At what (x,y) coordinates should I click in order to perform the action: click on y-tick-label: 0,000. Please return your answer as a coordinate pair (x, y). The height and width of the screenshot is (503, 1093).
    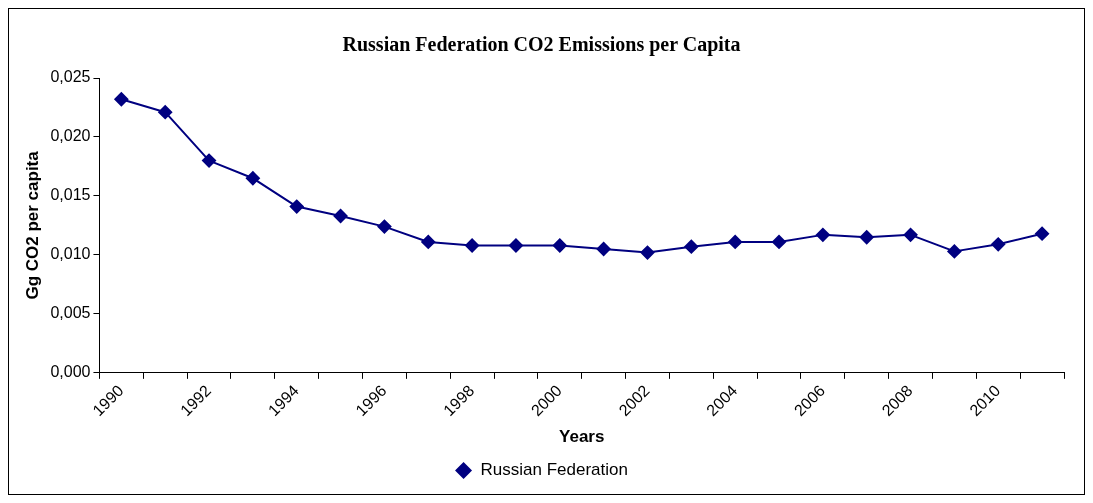
    Looking at the image, I should click on (70, 372).